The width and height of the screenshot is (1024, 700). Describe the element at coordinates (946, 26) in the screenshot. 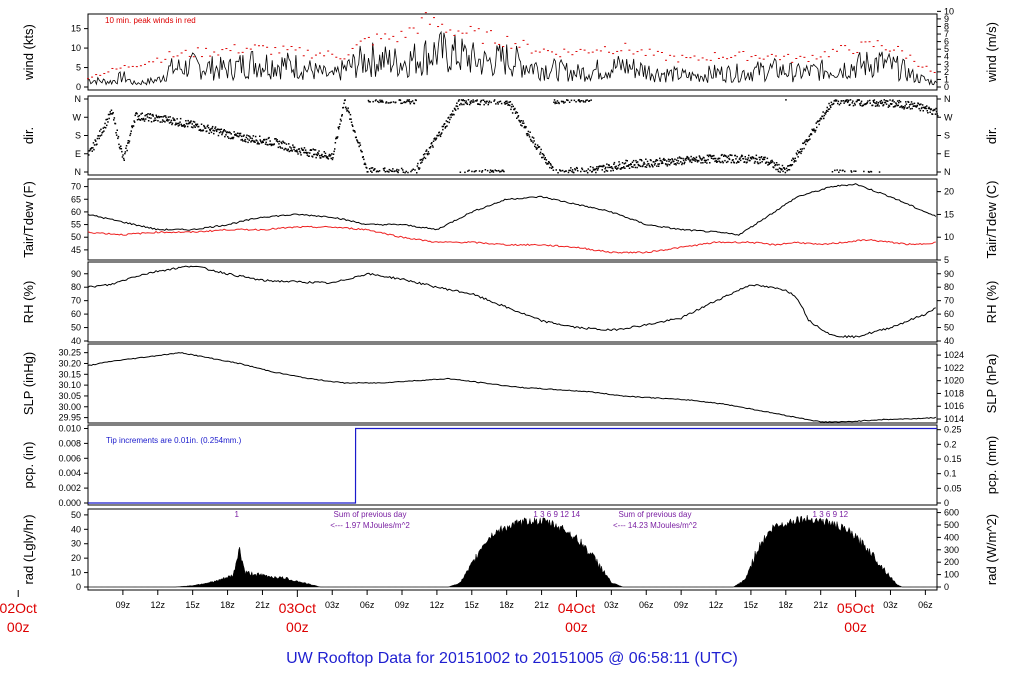

I see `wind-ticklabel-right: 8` at that location.